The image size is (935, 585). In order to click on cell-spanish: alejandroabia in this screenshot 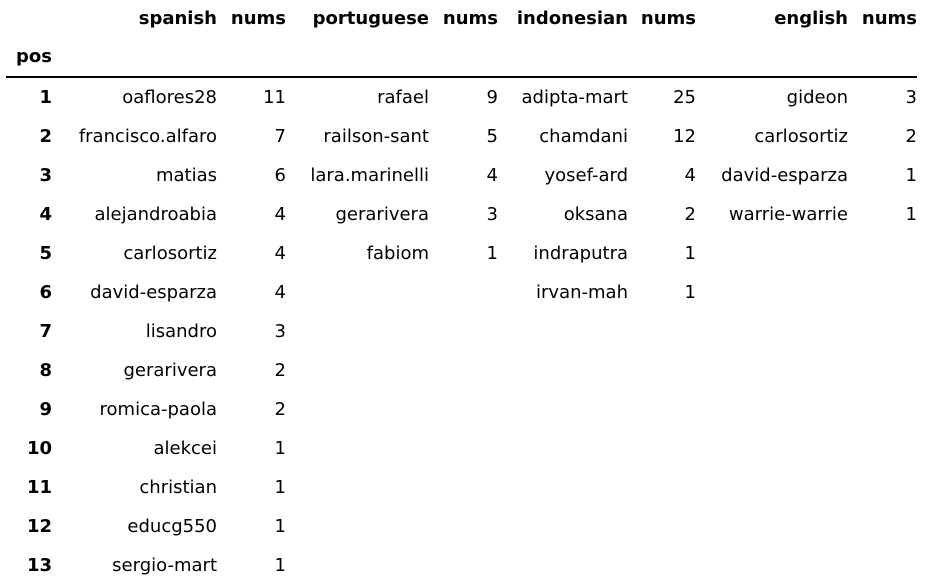, I will do `click(155, 214)`.